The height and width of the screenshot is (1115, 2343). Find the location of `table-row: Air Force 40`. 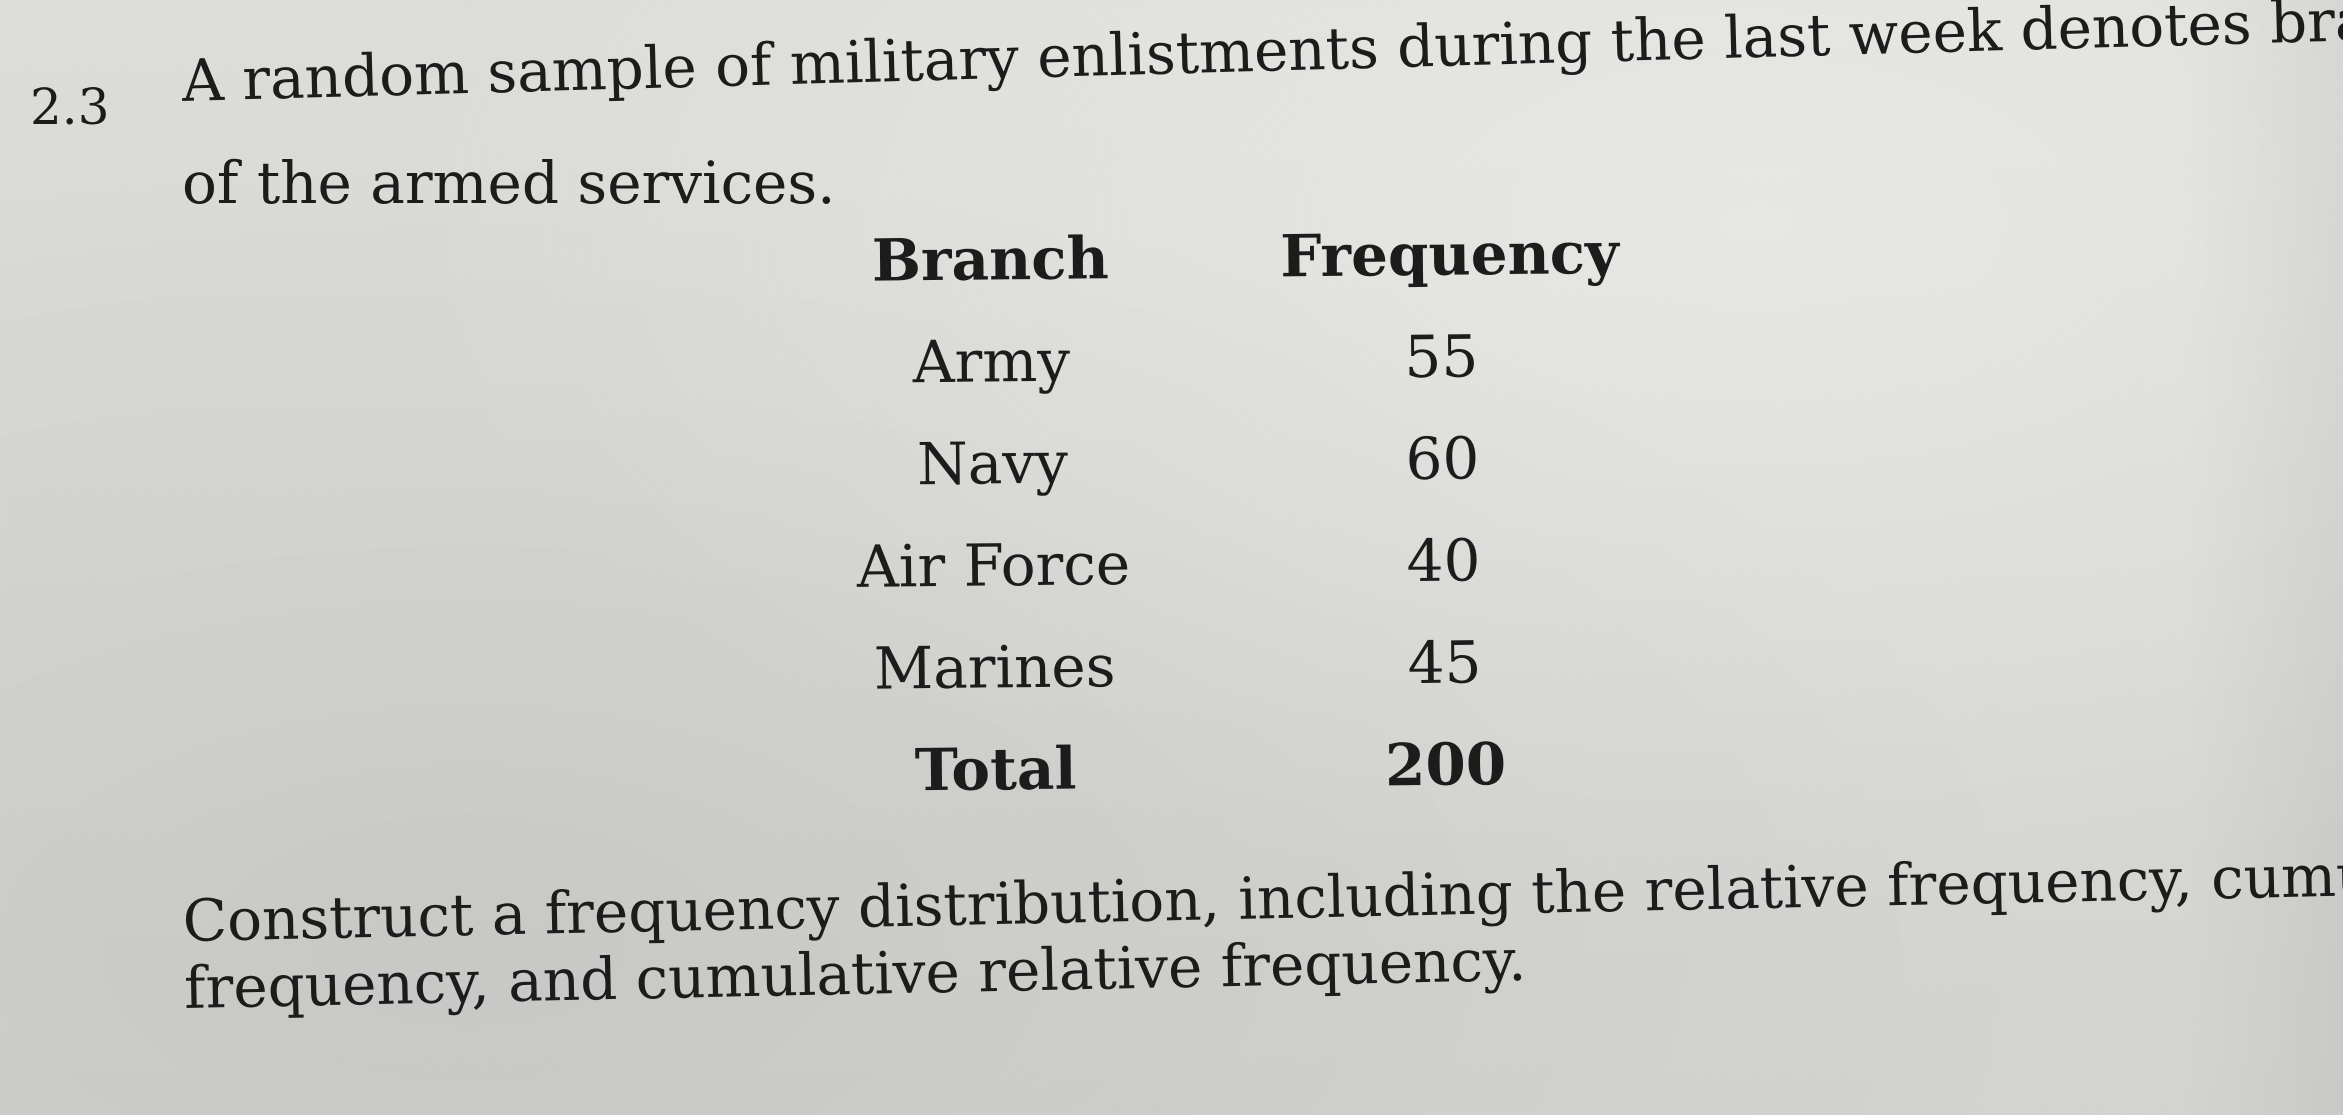

table-row: Air Force 40 is located at coordinates (1233, 582).